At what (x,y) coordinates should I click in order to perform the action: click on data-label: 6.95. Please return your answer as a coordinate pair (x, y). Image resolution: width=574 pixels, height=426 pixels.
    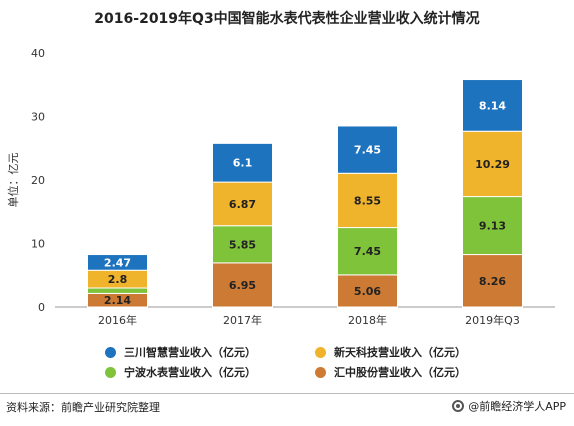
    Looking at the image, I should click on (242, 285).